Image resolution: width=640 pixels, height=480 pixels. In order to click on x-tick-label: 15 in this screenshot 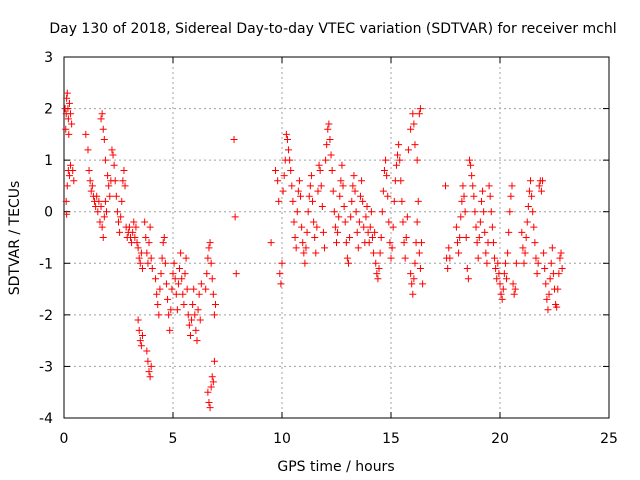, I will do `click(391, 439)`.